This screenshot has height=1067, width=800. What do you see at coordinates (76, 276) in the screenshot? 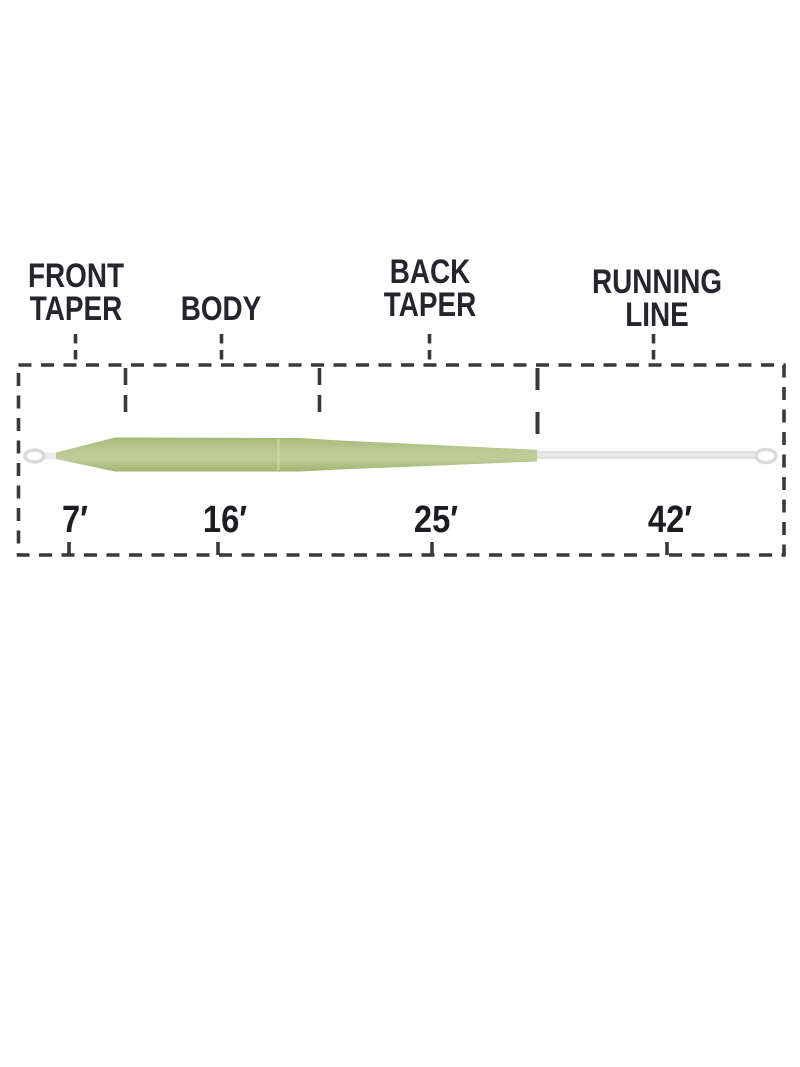
I see `section-label-line: FRONT` at bounding box center [76, 276].